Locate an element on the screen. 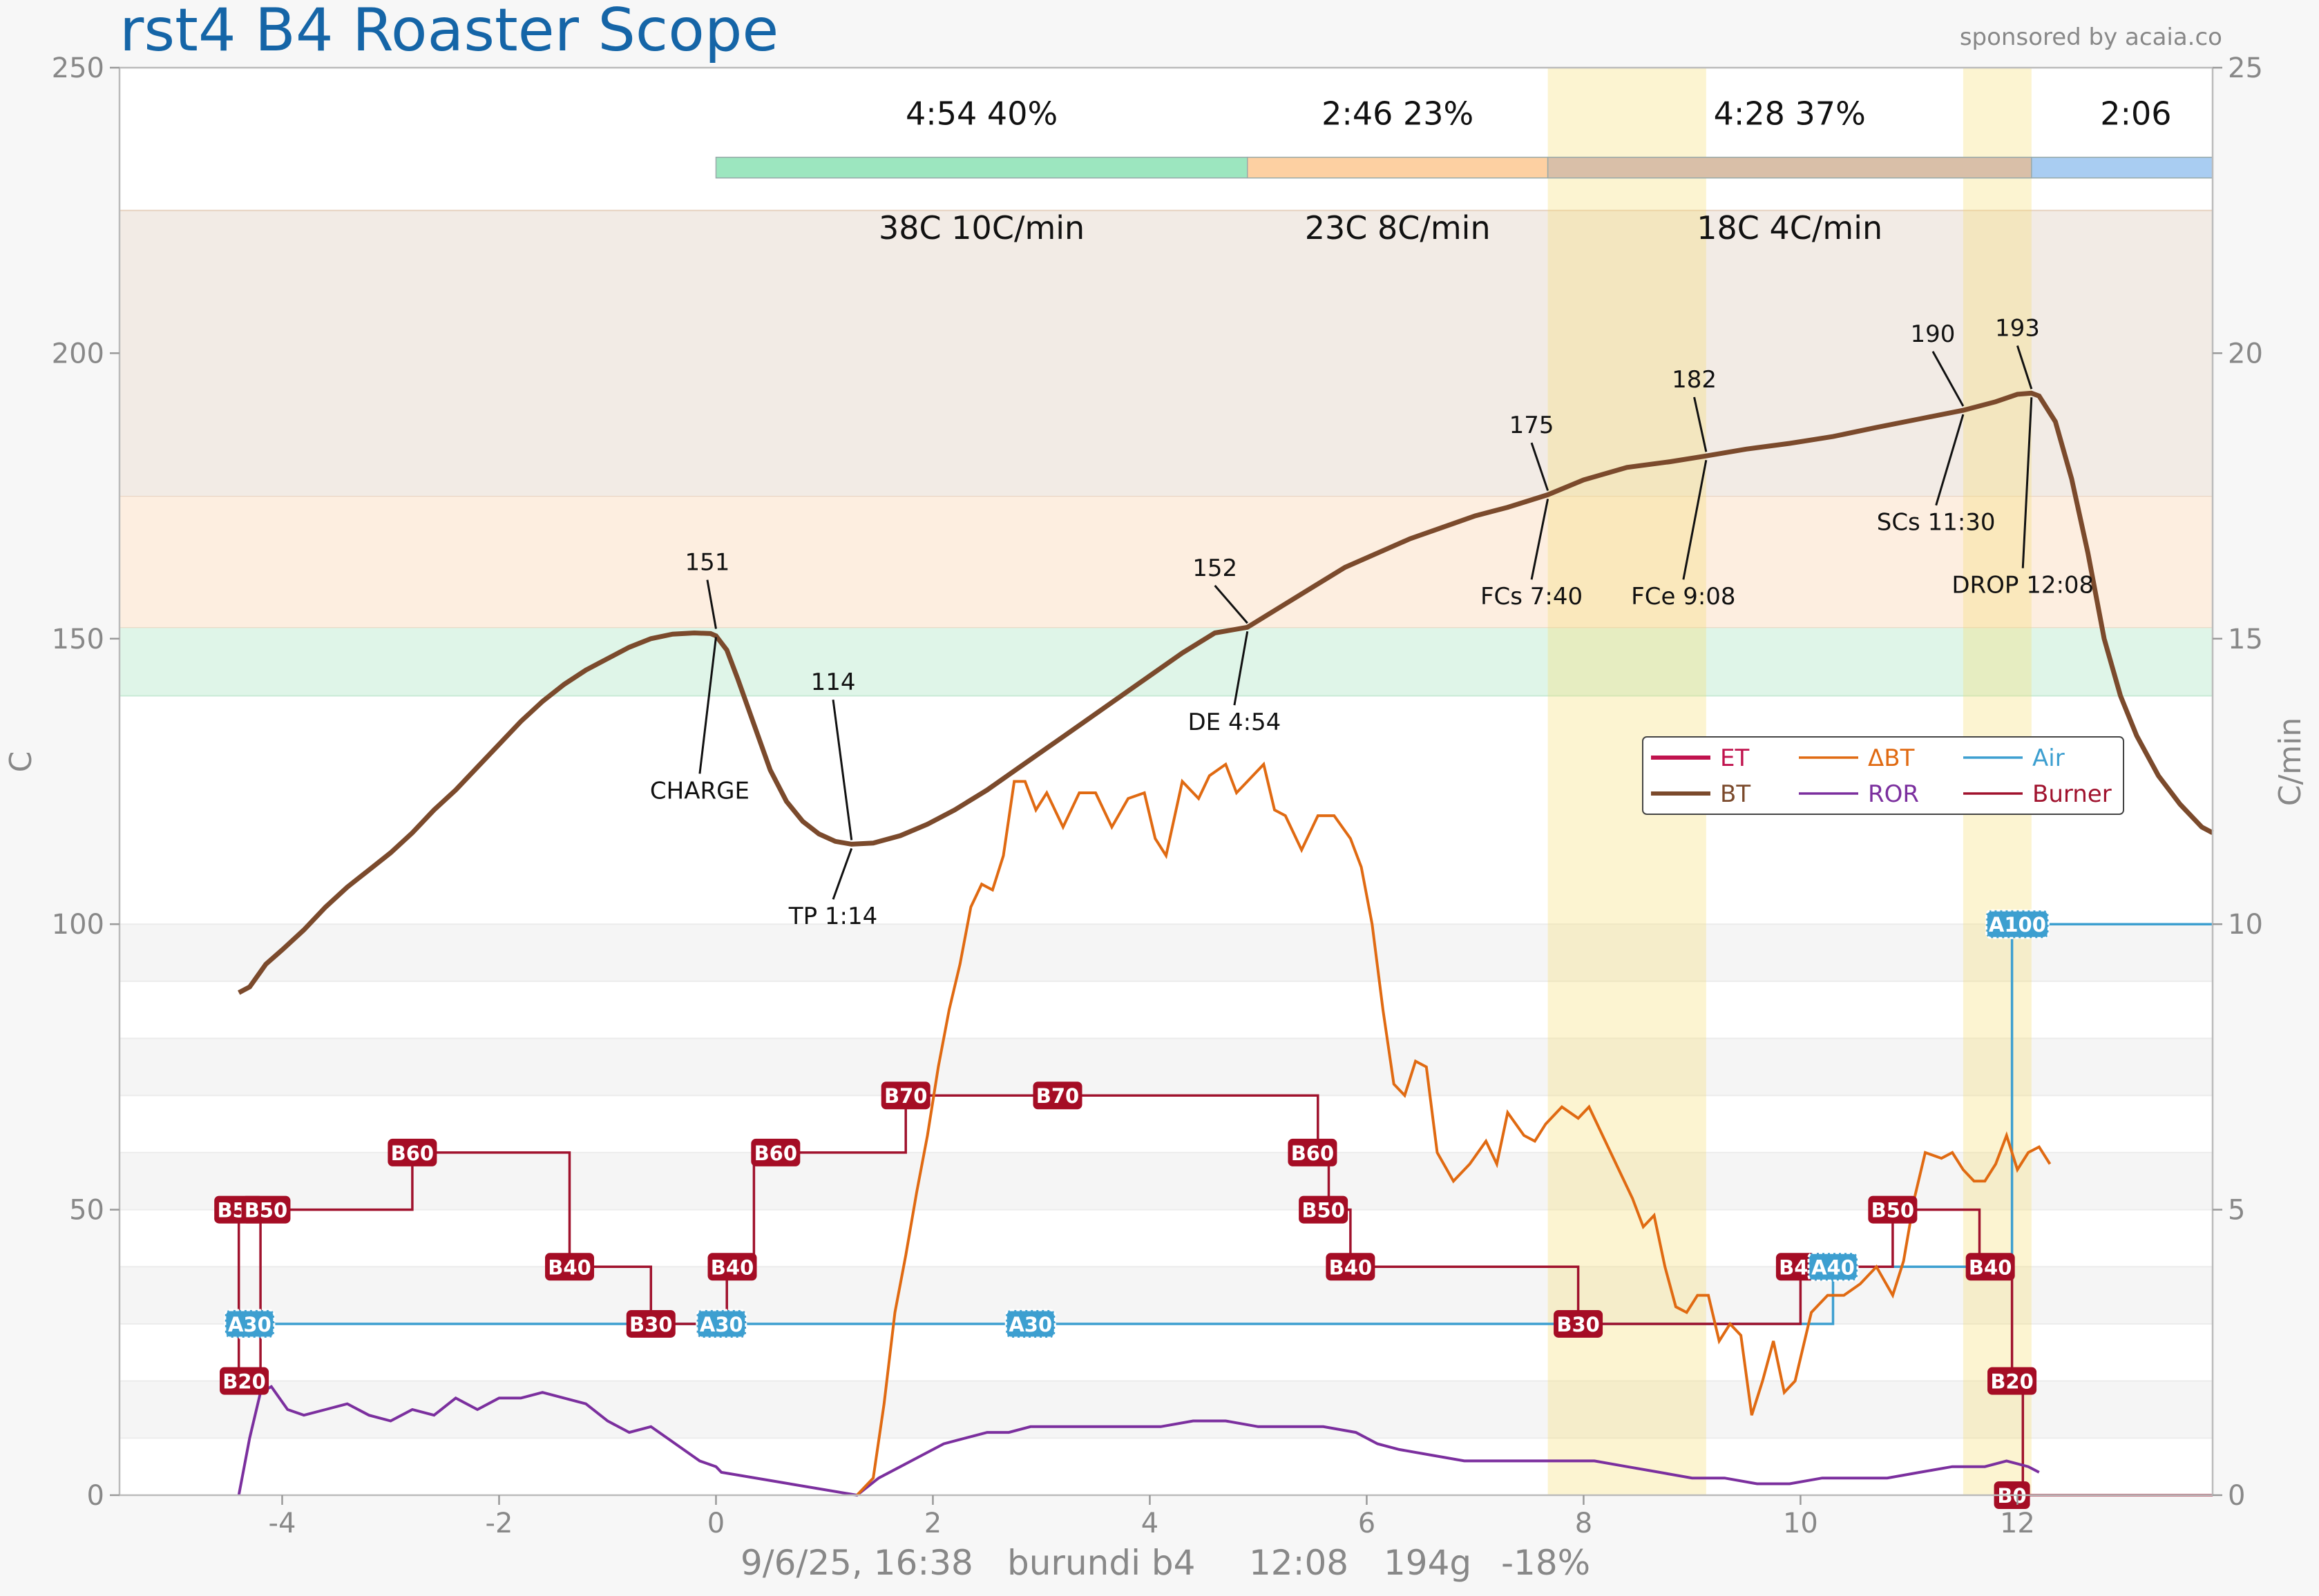 This screenshot has height=1596, width=2319. y2-tick-label: 10 is located at coordinates (2245, 925).